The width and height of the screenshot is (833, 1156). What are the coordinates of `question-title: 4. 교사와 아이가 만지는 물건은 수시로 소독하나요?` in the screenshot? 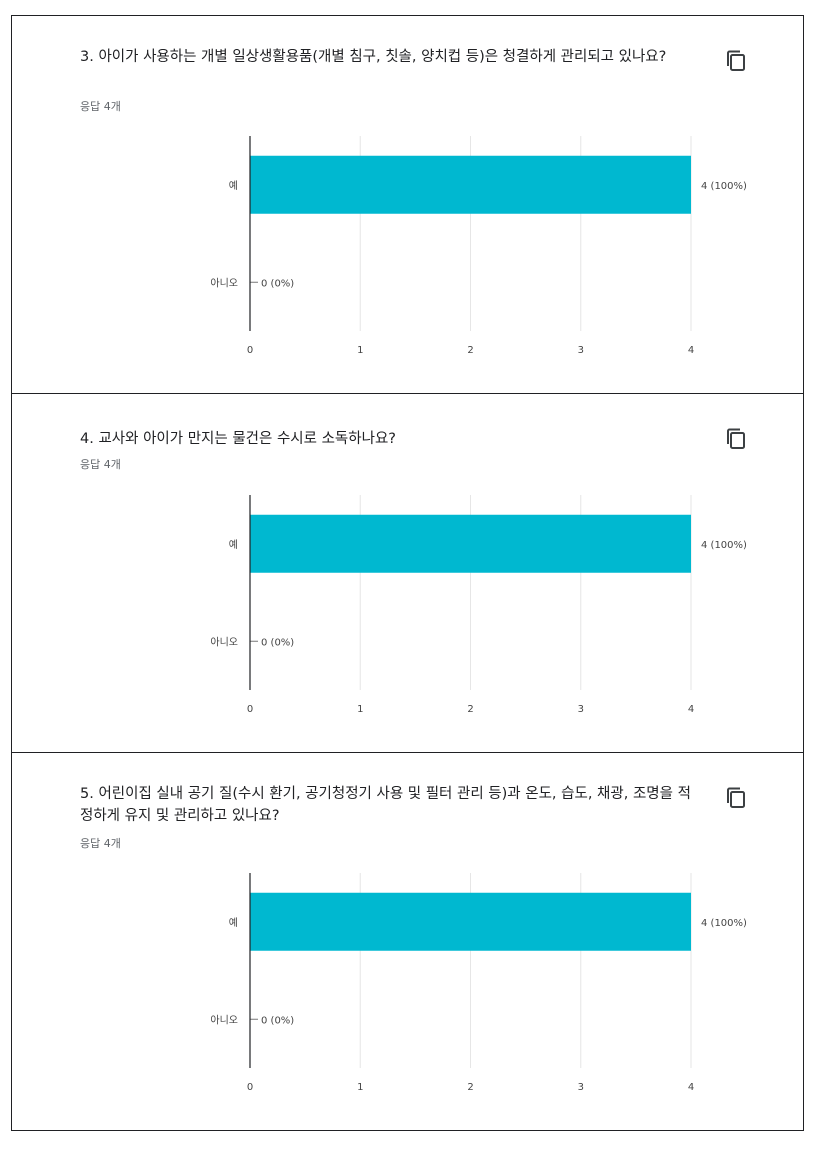 It's located at (238, 439).